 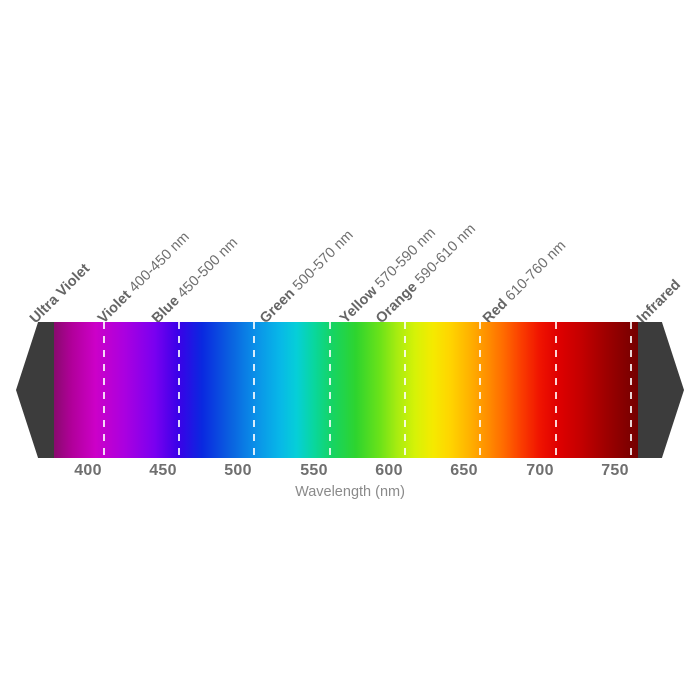 I want to click on tick-label-650: 650, so click(x=464, y=470).